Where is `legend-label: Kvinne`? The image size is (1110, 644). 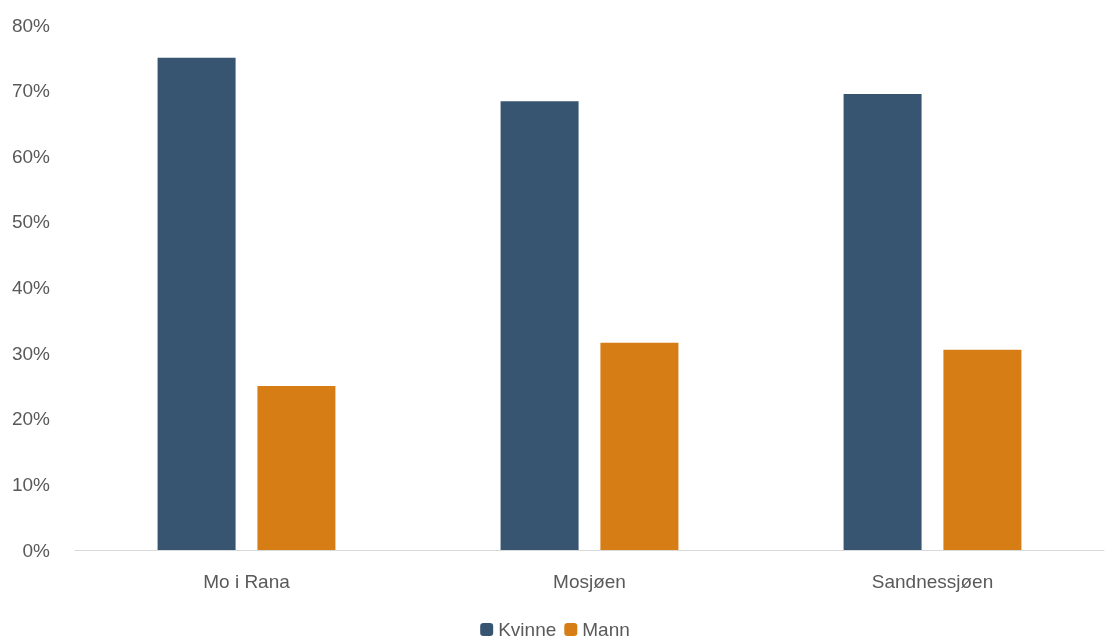 legend-label: Kvinne is located at coordinates (527, 629).